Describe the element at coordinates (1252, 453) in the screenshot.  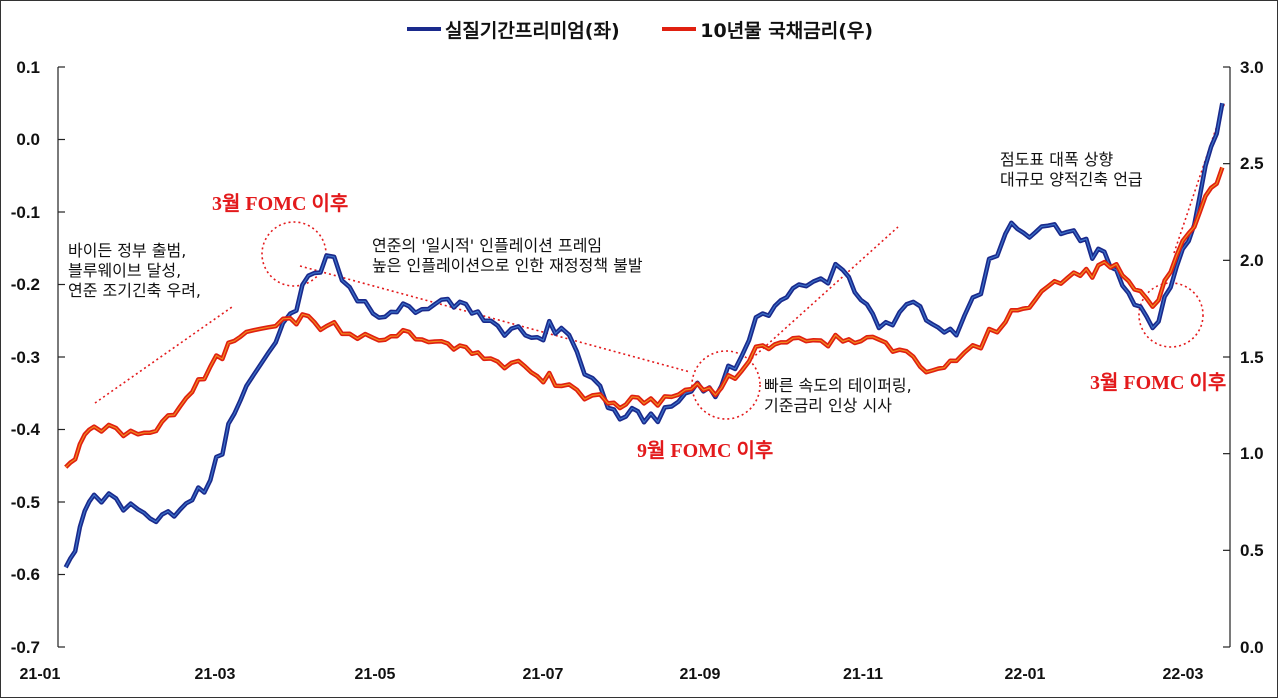
I see `y-right-tick: 1.0` at that location.